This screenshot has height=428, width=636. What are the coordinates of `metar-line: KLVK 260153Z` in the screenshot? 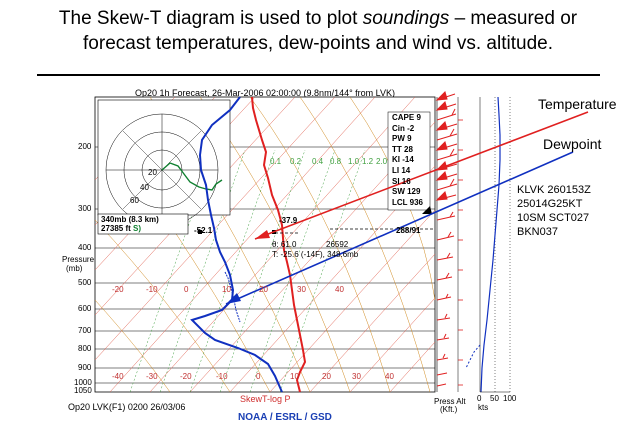 It's located at (554, 190).